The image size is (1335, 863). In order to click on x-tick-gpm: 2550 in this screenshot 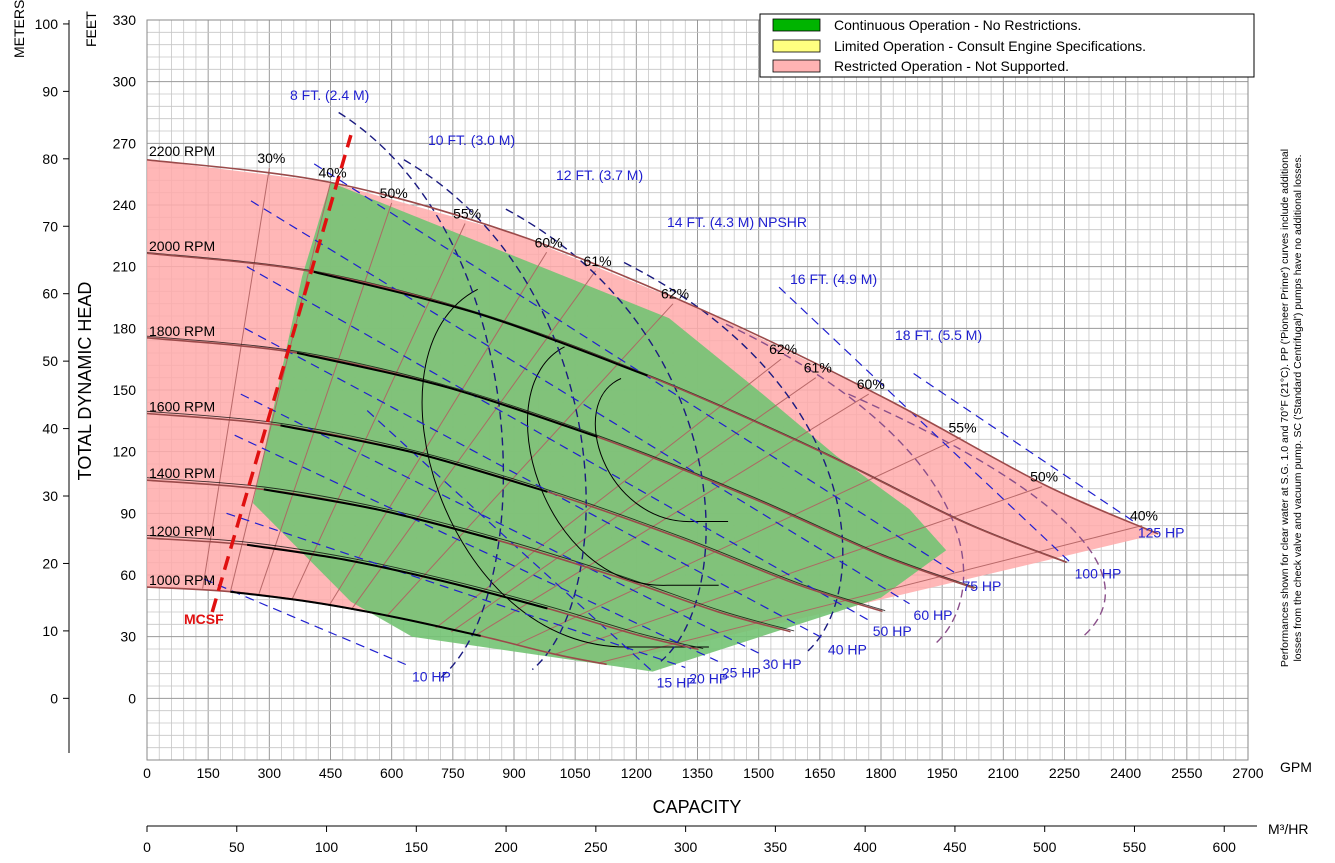, I will do `click(1186, 773)`.